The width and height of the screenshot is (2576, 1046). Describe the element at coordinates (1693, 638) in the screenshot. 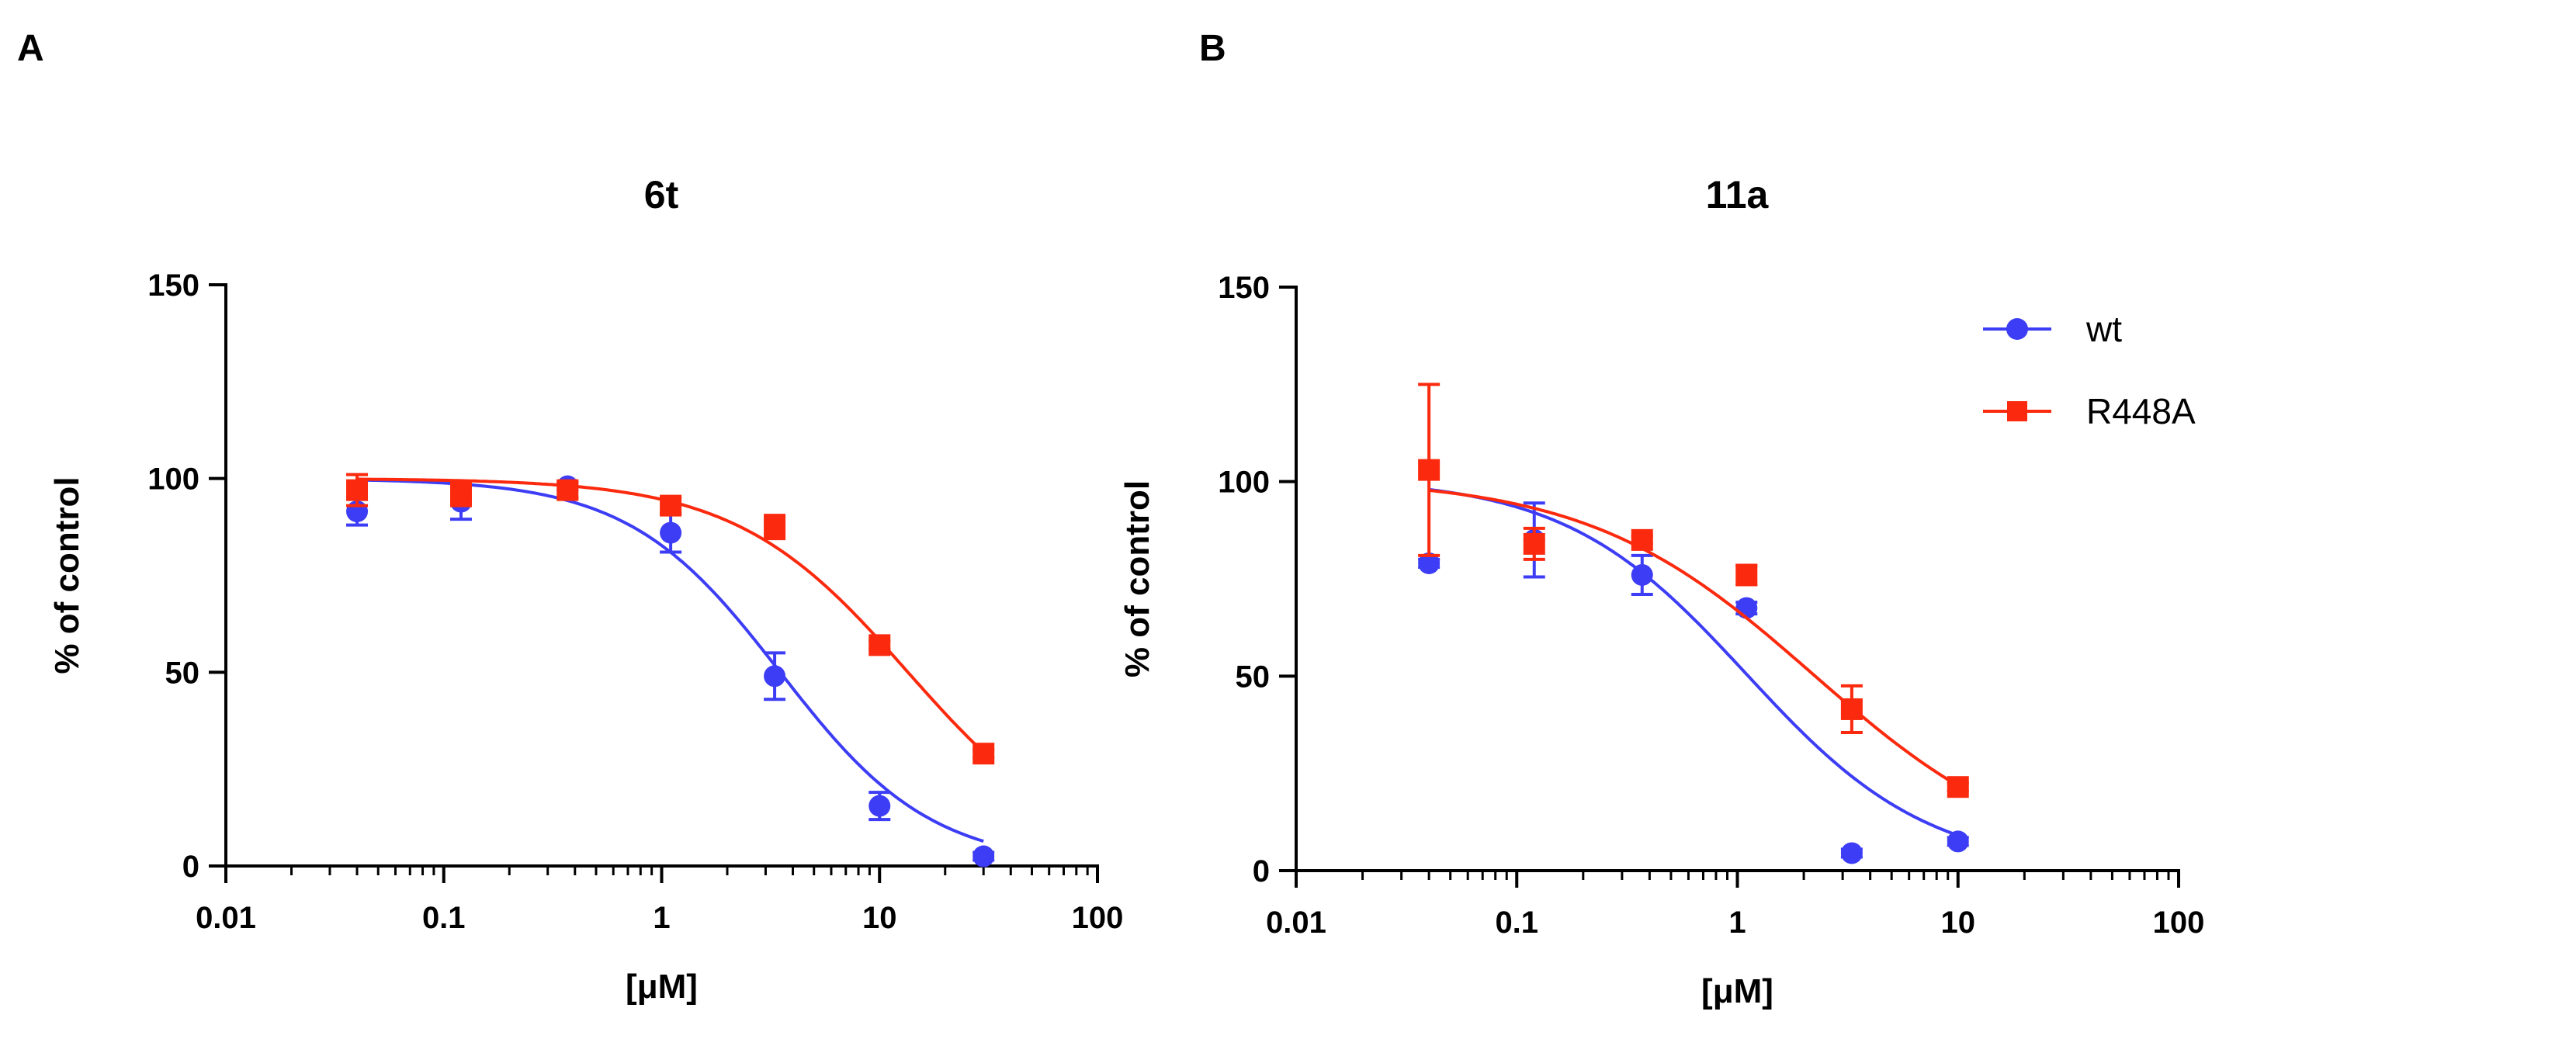

I see `fit-curve-r448a` at that location.